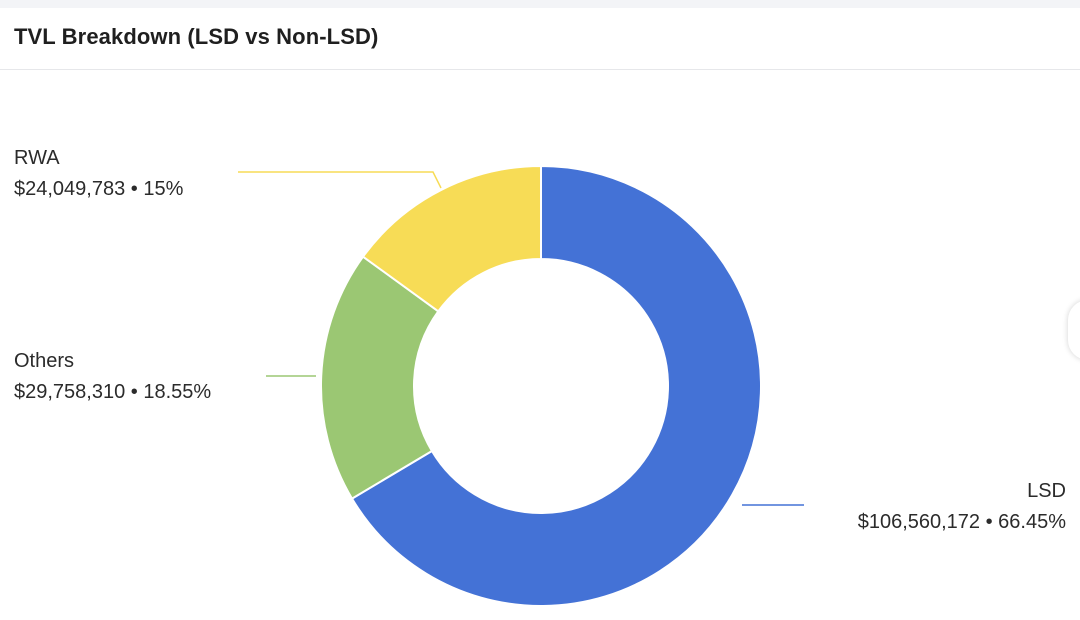 This screenshot has width=1080, height=620. Describe the element at coordinates (380, 377) in the screenshot. I see `slice-others` at that location.